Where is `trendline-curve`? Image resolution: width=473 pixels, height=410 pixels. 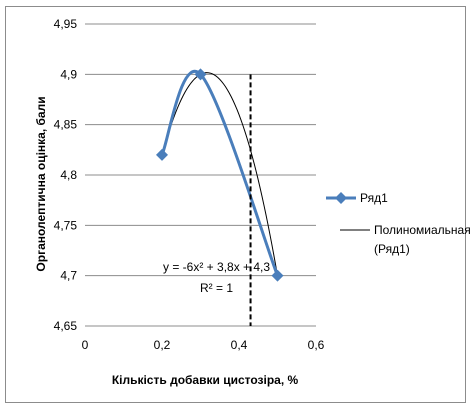
trendline-curve is located at coordinates (219, 174).